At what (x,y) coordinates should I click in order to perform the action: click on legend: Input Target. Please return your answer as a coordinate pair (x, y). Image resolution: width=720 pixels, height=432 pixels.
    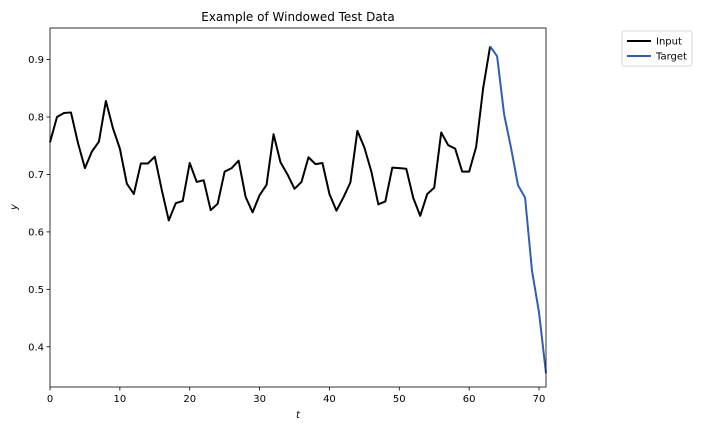
    Looking at the image, I should click on (657, 48).